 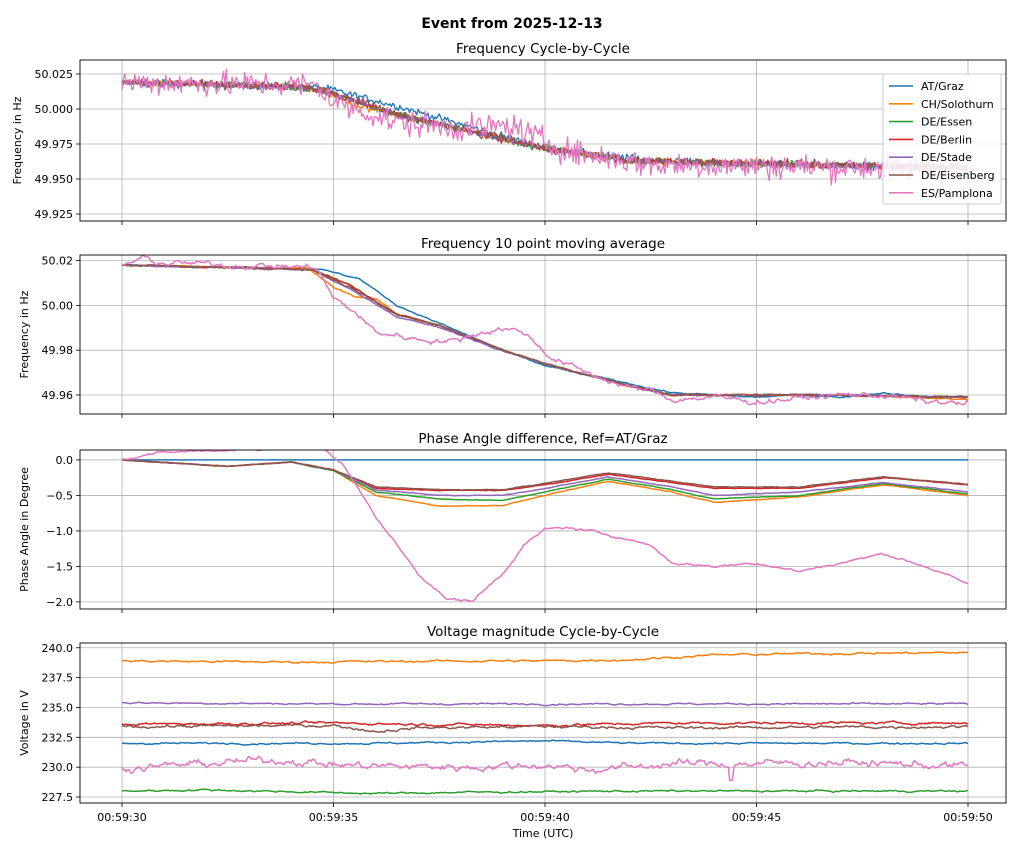 What do you see at coordinates (59, 495) in the screenshot?
I see `y-tick-label: −0.5` at bounding box center [59, 495].